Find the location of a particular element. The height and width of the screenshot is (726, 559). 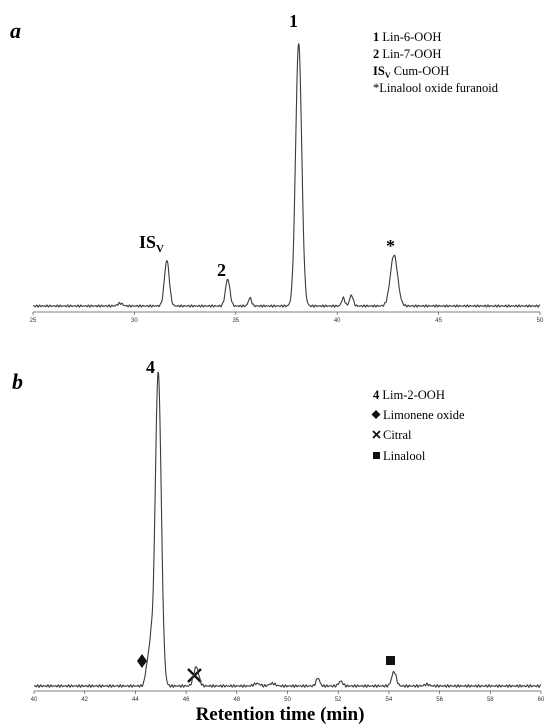

x-tick-label: 46 is located at coordinates (186, 700).